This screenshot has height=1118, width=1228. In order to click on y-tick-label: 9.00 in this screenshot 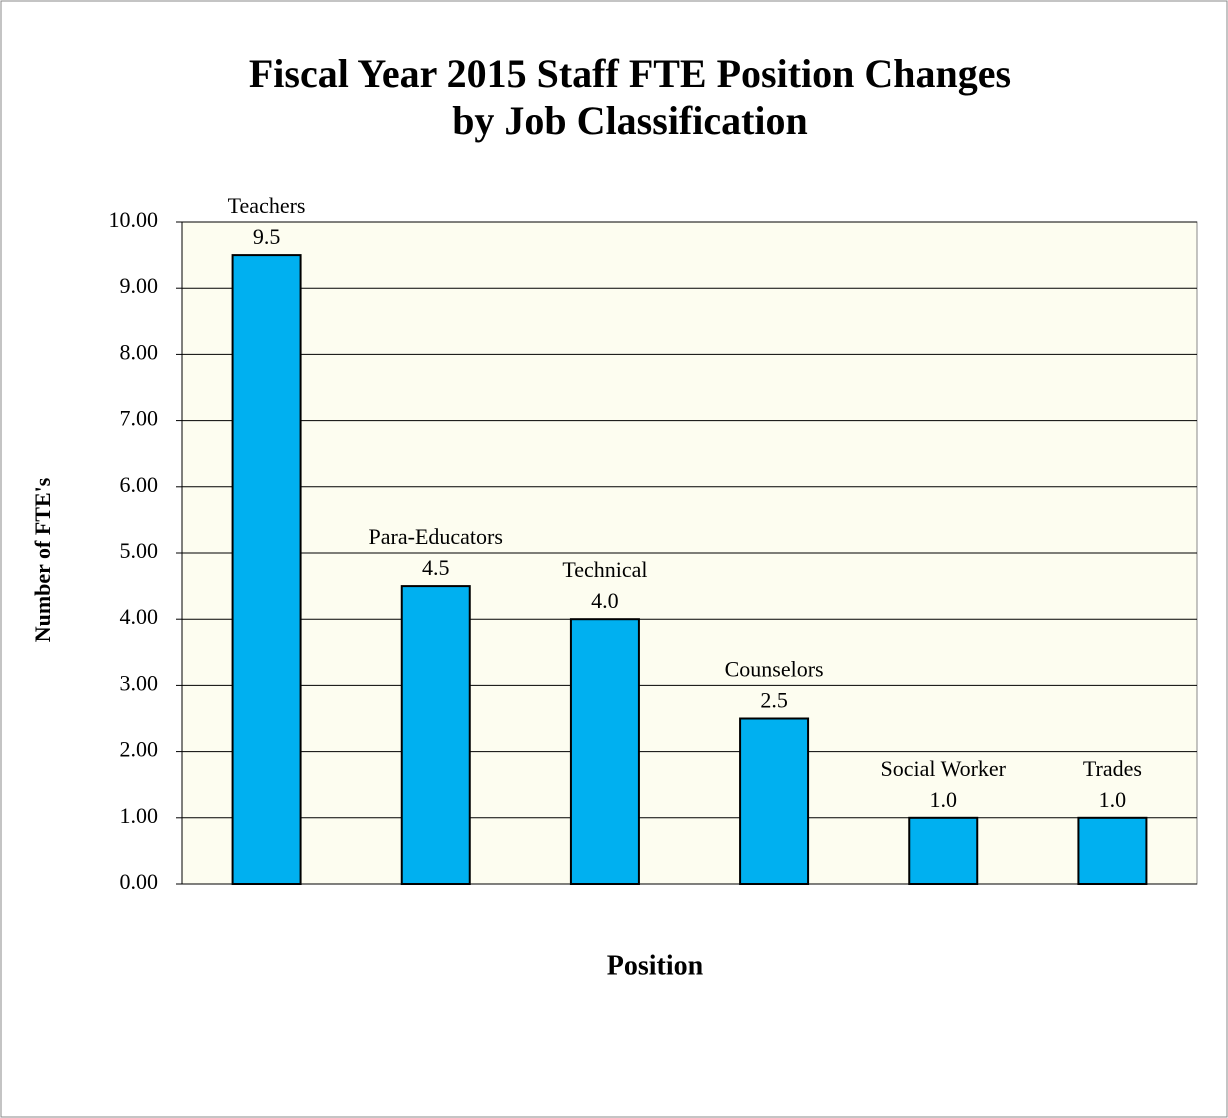, I will do `click(139, 285)`.